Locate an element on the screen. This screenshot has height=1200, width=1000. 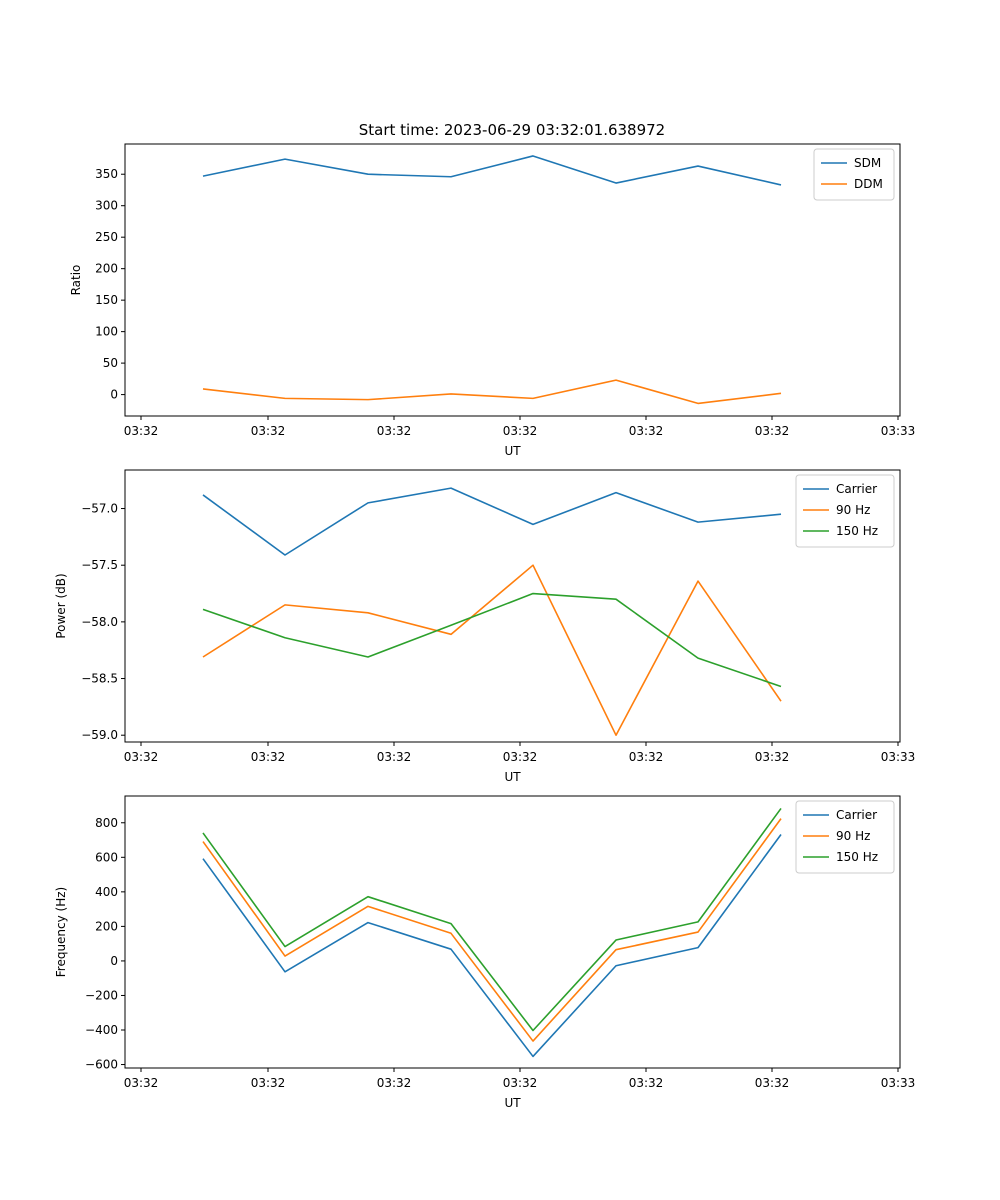
y-tick-label: 400 is located at coordinates (106, 892).